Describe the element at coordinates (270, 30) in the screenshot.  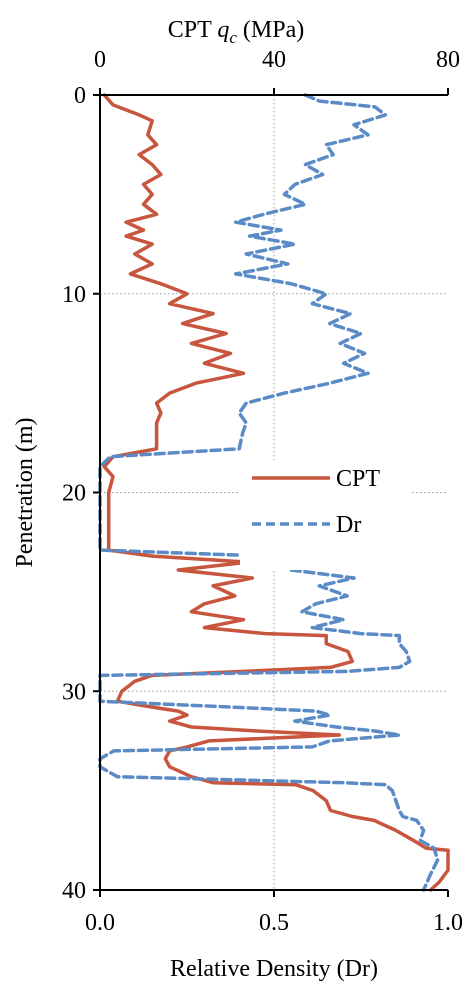
I see `top-axis-title-unit: (MPa)` at that location.